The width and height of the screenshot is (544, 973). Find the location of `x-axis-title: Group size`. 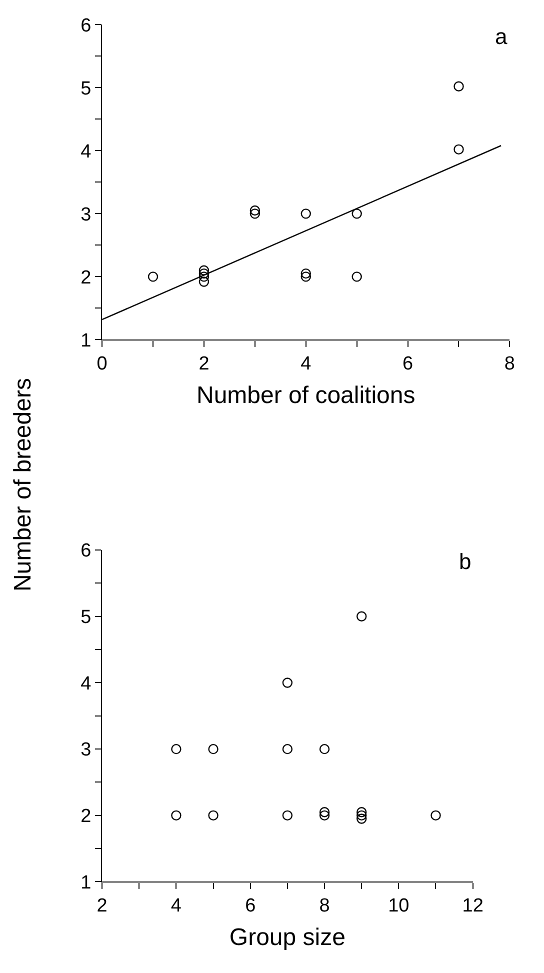

x-axis-title: Group size is located at coordinates (287, 937).